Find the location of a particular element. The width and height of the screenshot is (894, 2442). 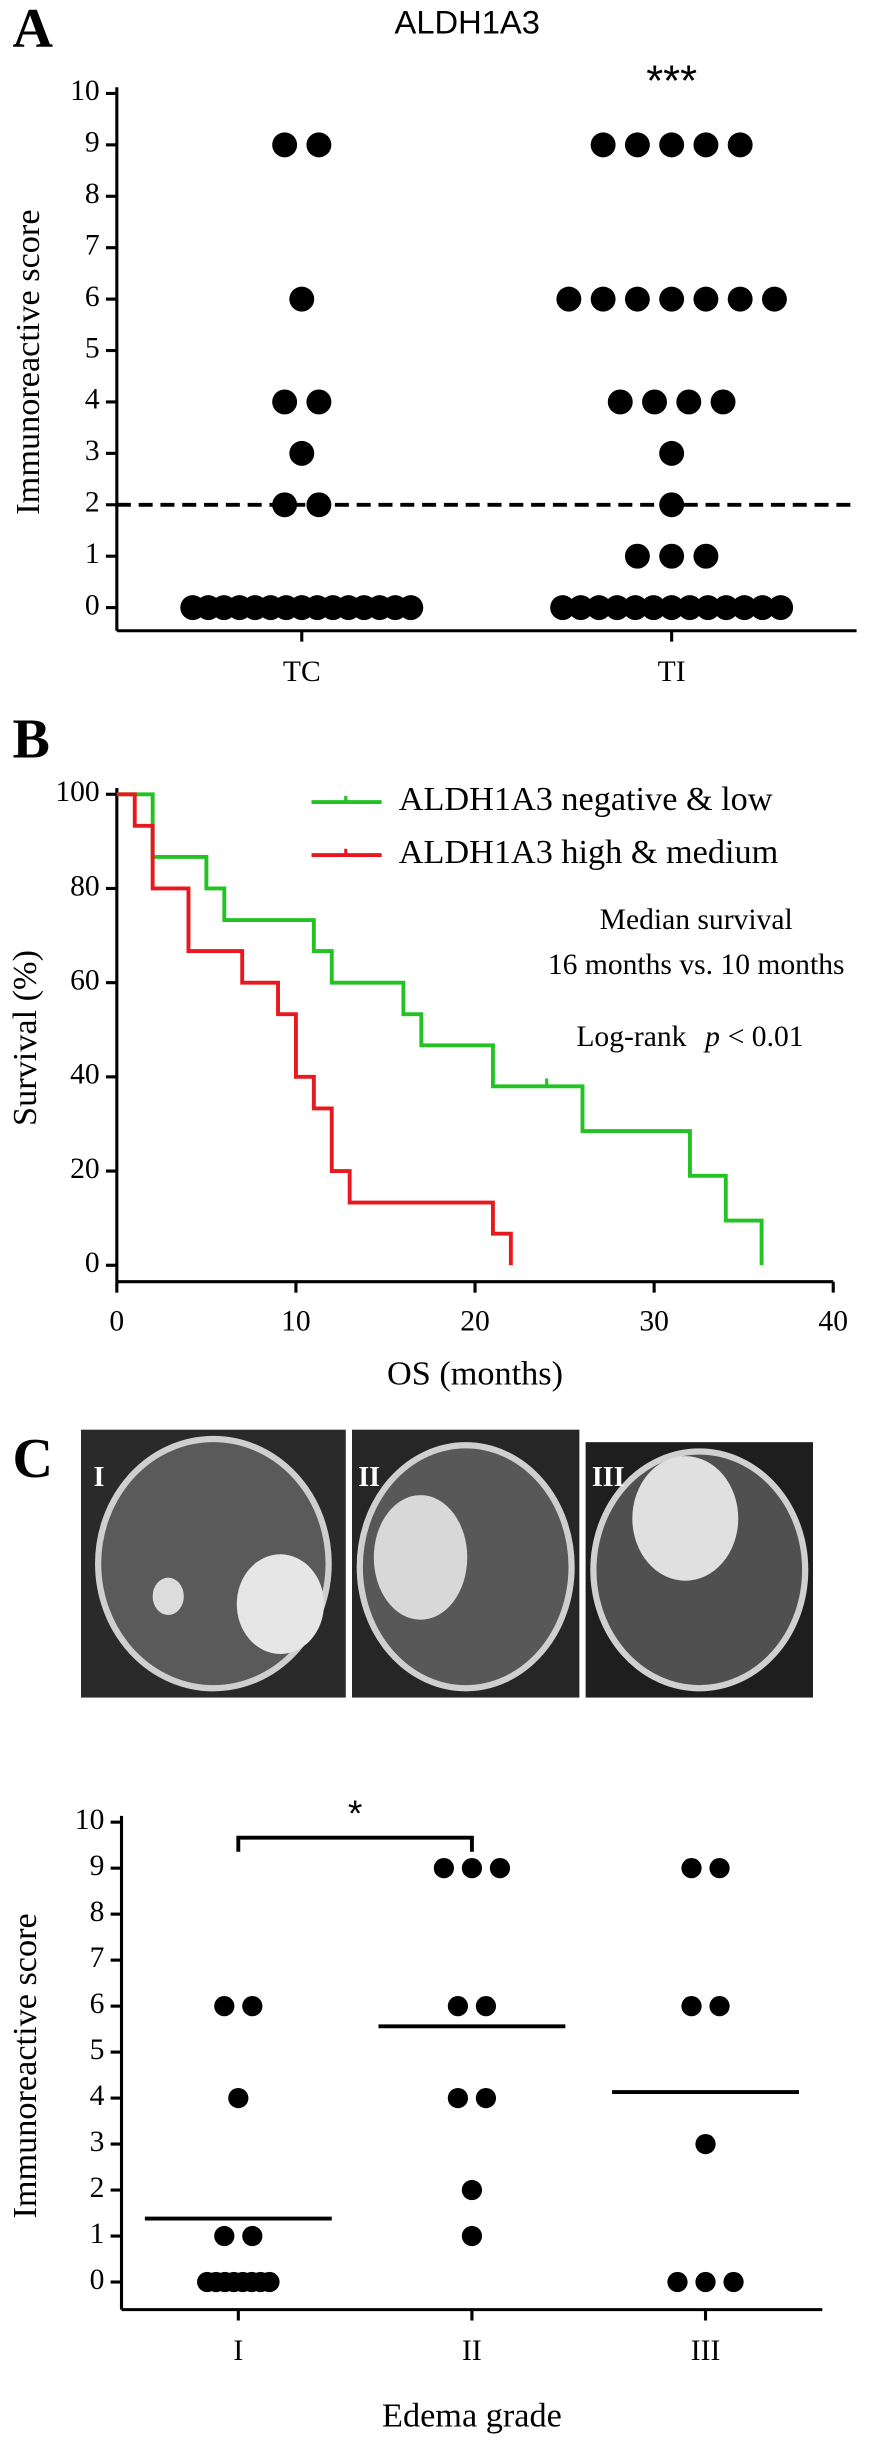

x-tick-label: I is located at coordinates (238, 2351).